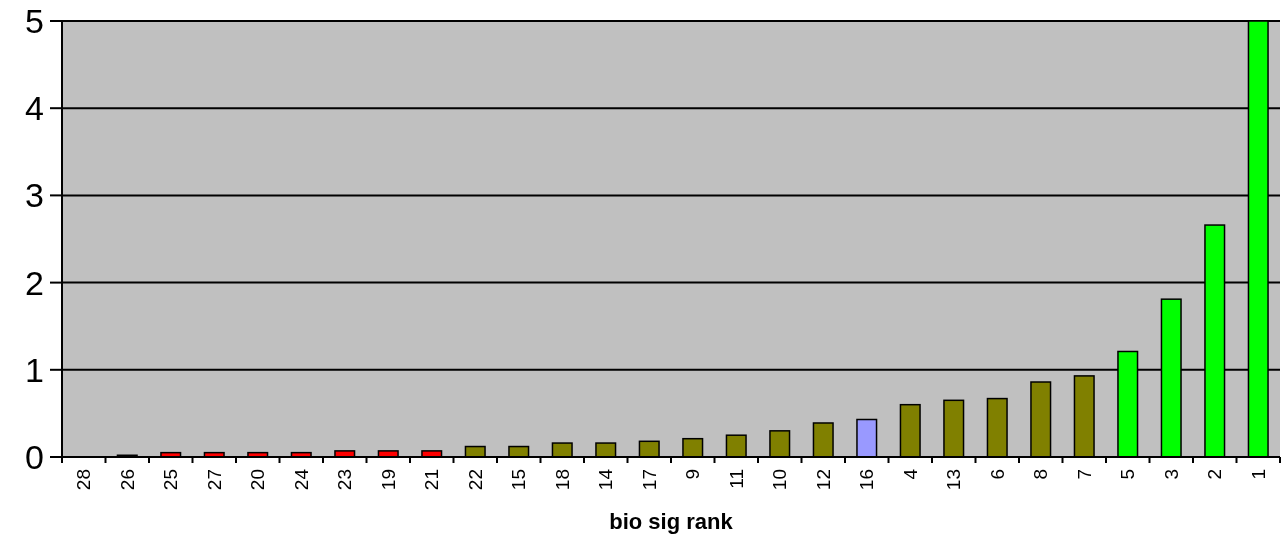 This screenshot has width=1282, height=539. Describe the element at coordinates (954, 480) in the screenshot. I see `x-tick-label: 13` at that location.